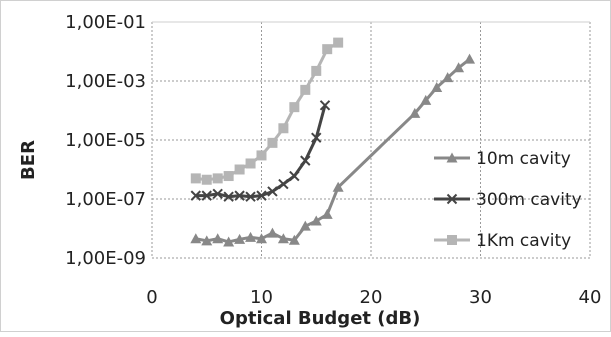  I want to click on x-tick-label: 30, so click(480, 297).